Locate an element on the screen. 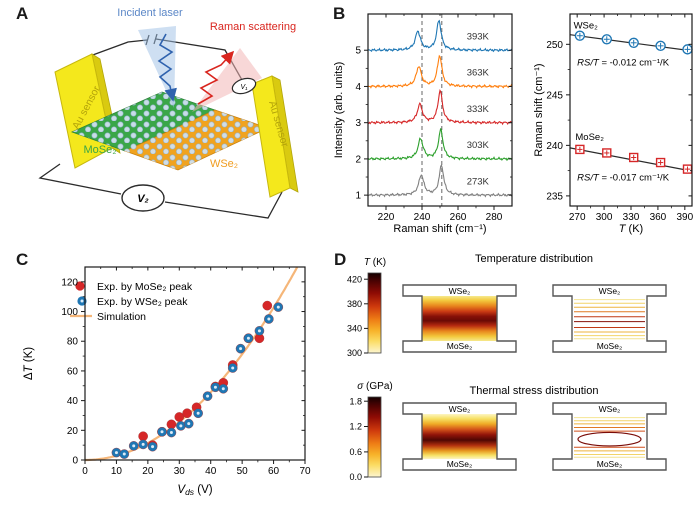  y-tick-label: 4 is located at coordinates (358, 87).